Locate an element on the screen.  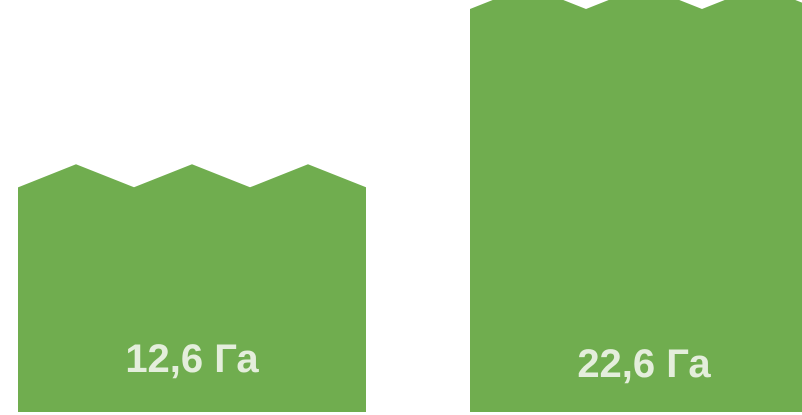
value-label-1: 12,6 Га is located at coordinates (192, 359).